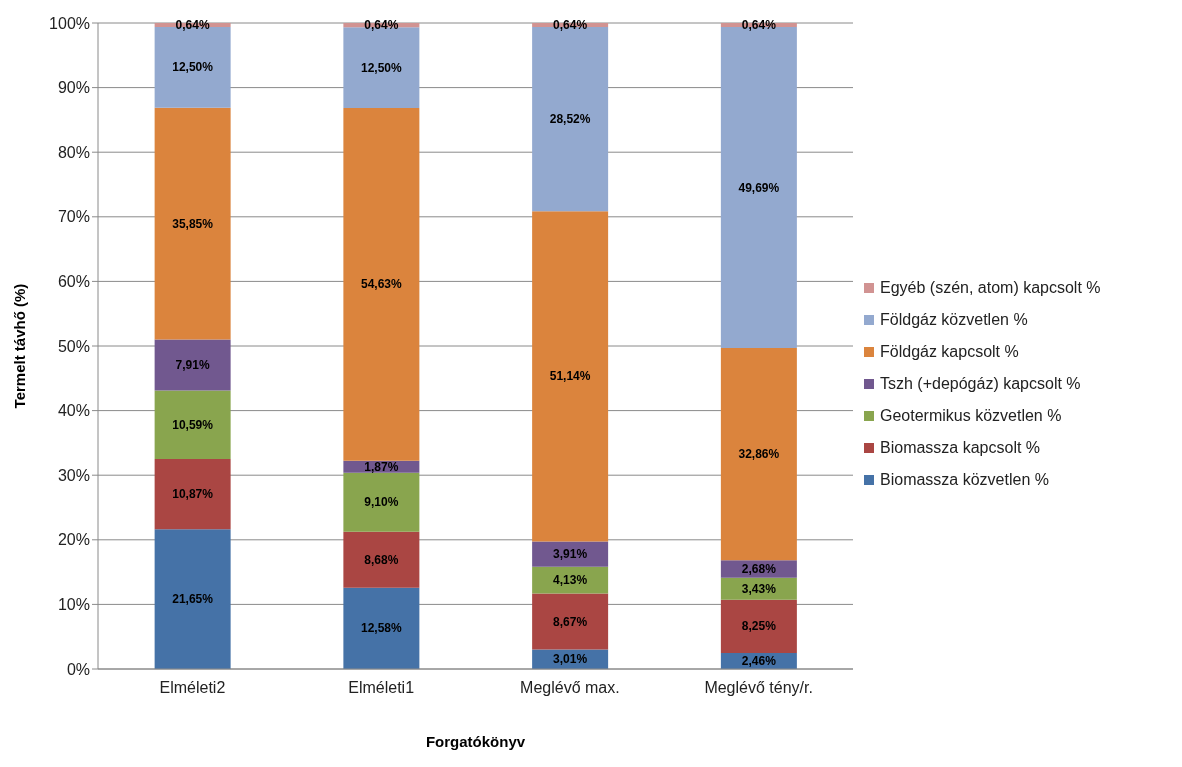 The image size is (1182, 767). Describe the element at coordinates (78, 669) in the screenshot. I see `y-tick-label: 0%` at that location.